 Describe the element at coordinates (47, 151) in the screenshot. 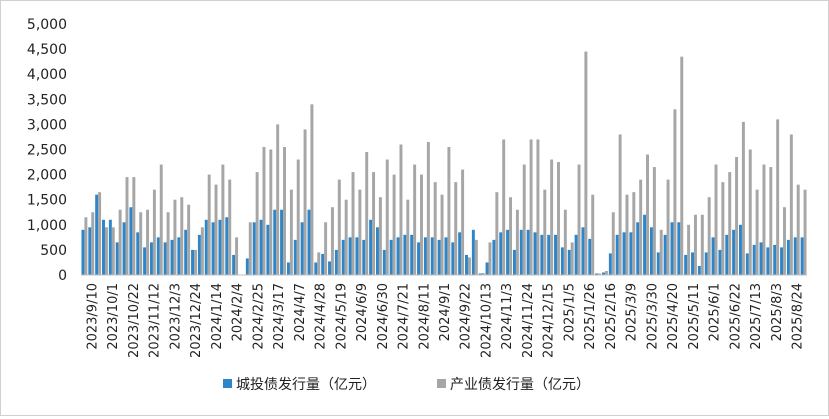

I see `y-tick-label: 2,500` at that location.